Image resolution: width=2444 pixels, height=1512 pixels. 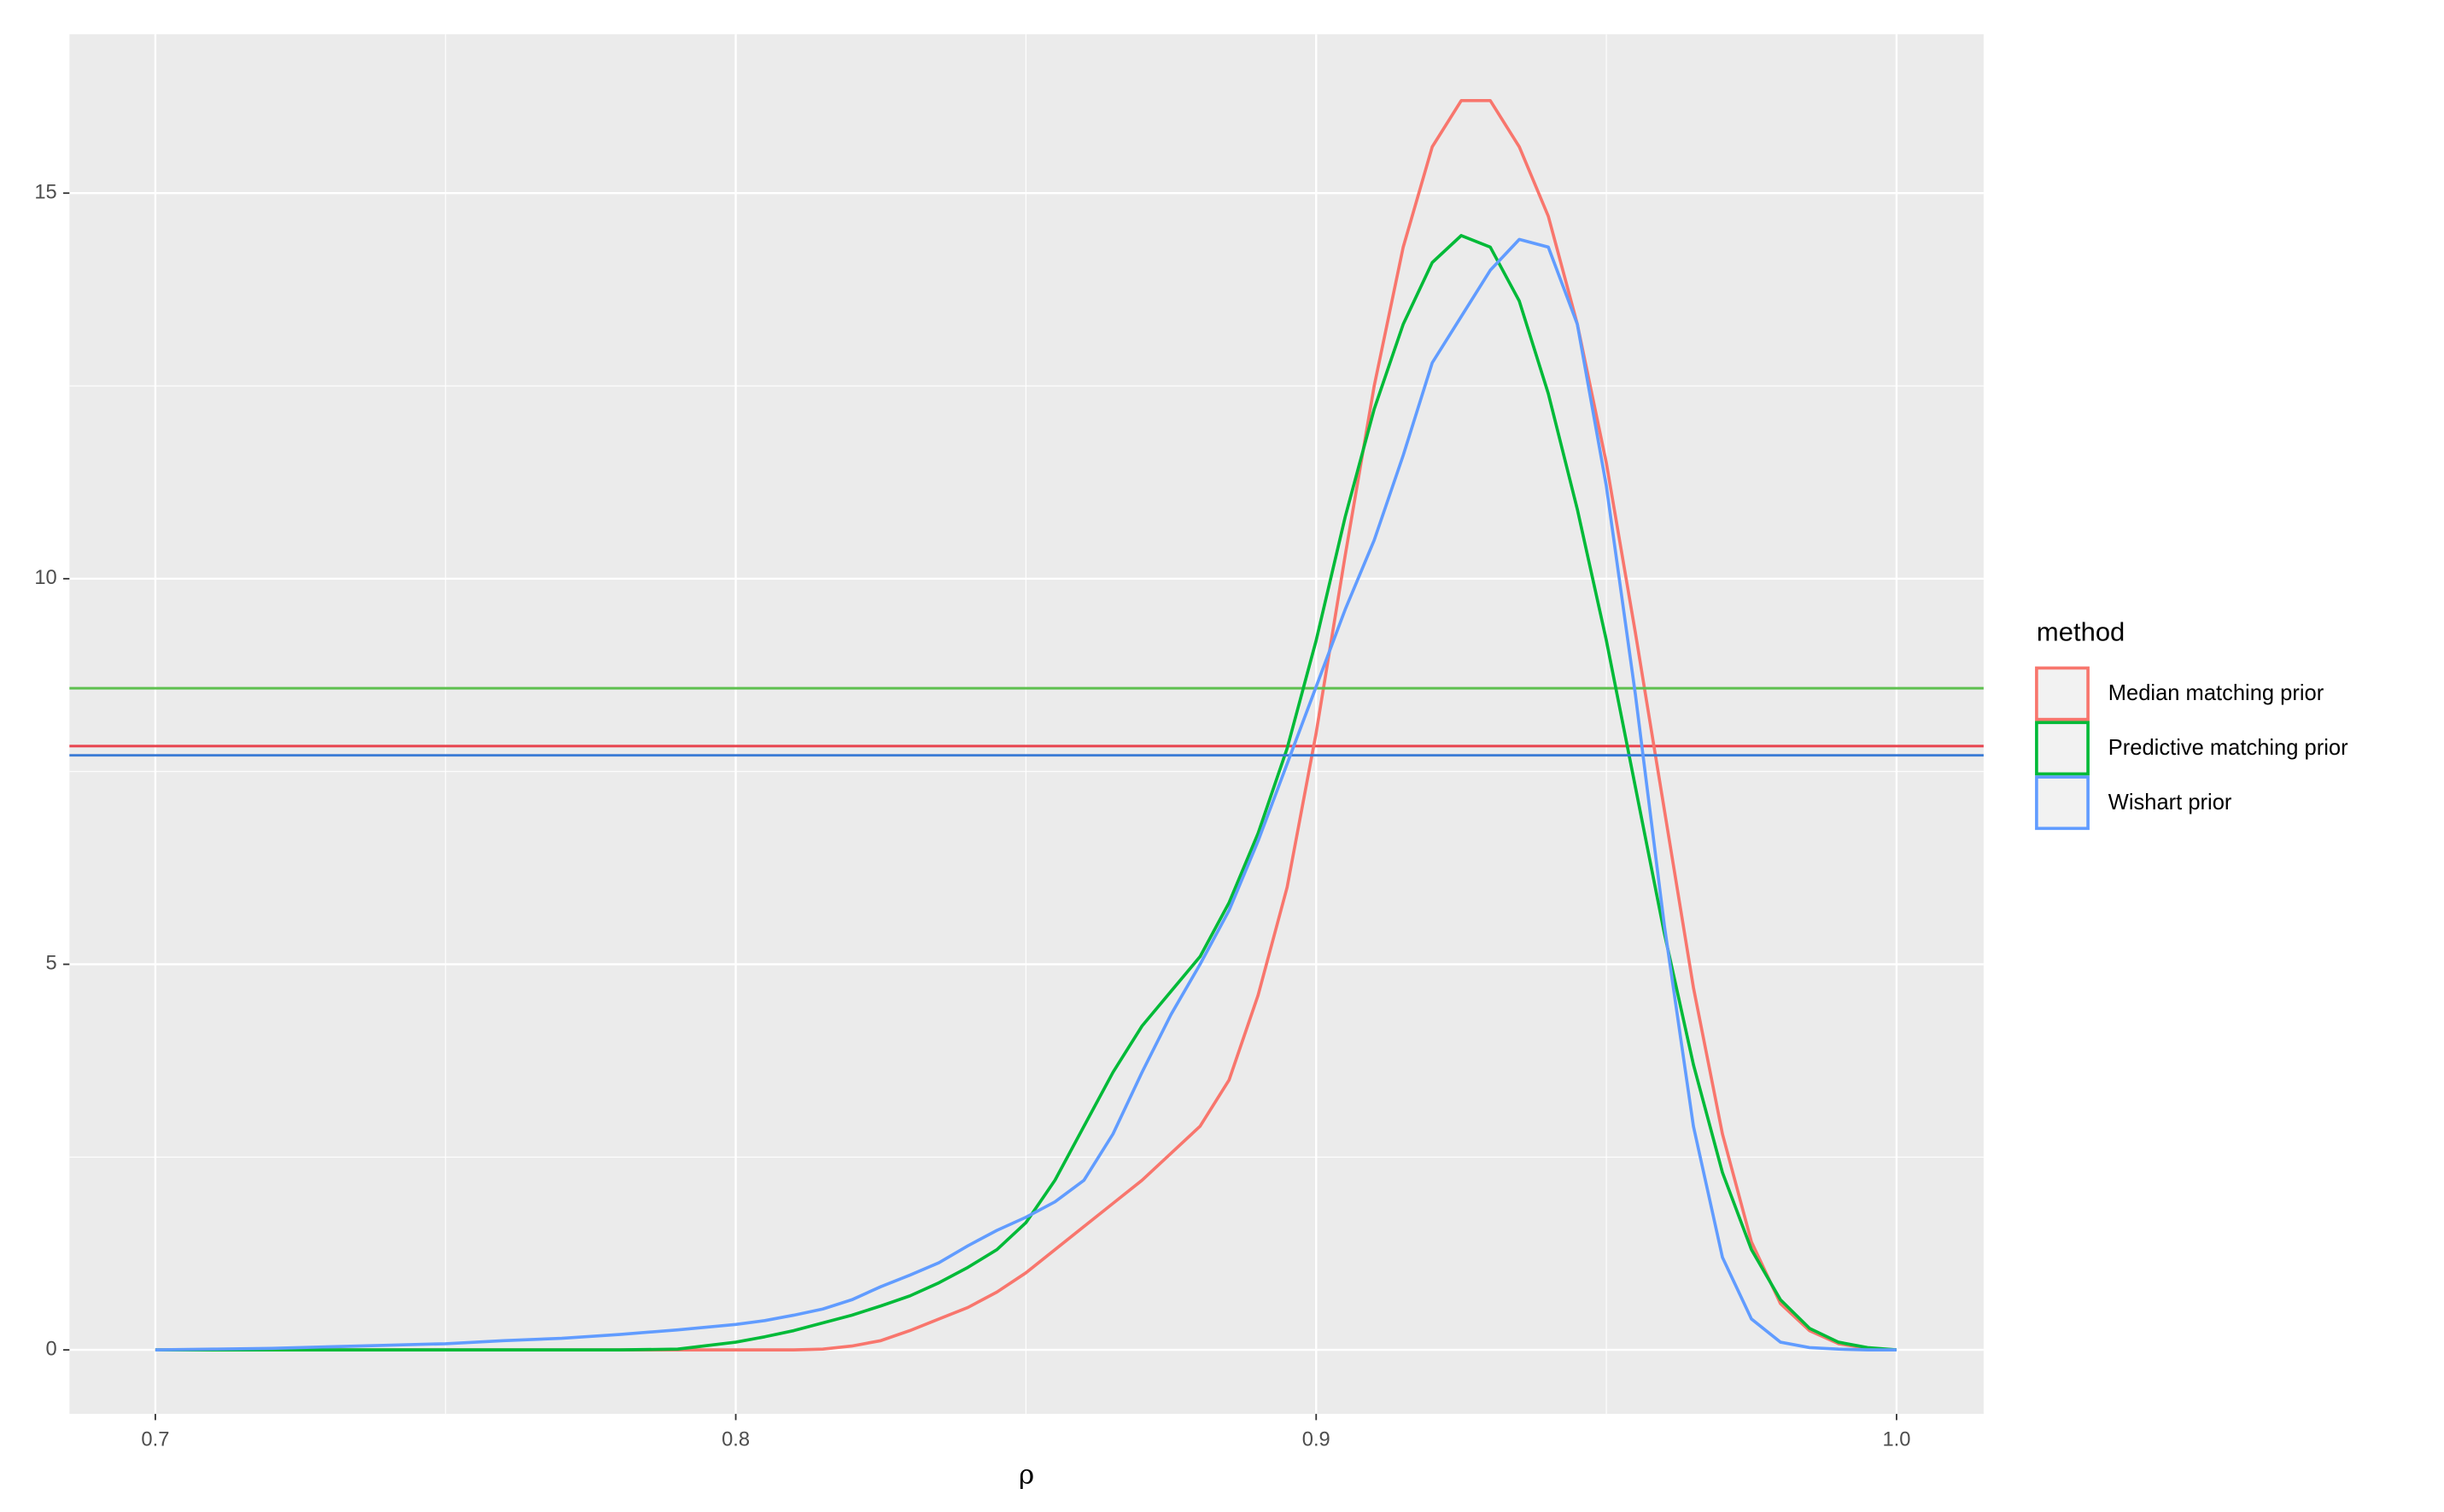 I want to click on y-tick-label: 0, so click(x=51, y=1349).